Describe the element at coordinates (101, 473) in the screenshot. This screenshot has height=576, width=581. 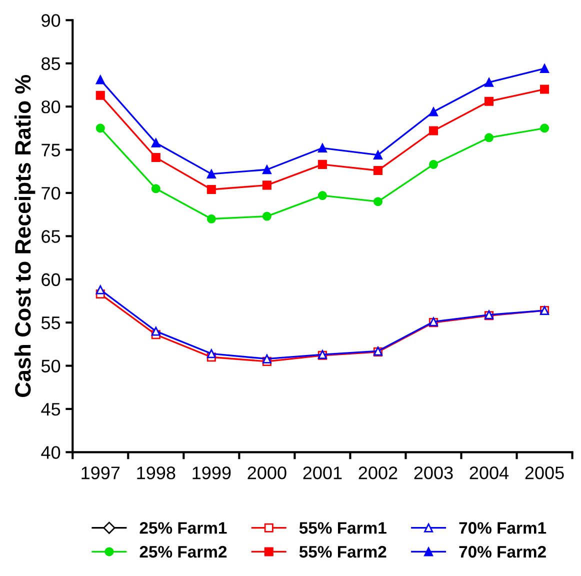
I see `x-tick-label: 1997` at that location.